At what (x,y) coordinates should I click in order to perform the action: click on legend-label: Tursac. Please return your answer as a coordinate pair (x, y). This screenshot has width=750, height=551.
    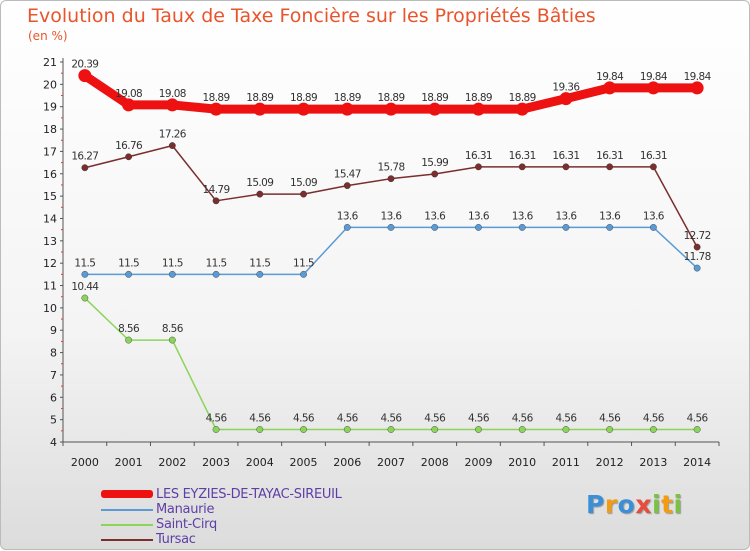
    Looking at the image, I should click on (176, 539).